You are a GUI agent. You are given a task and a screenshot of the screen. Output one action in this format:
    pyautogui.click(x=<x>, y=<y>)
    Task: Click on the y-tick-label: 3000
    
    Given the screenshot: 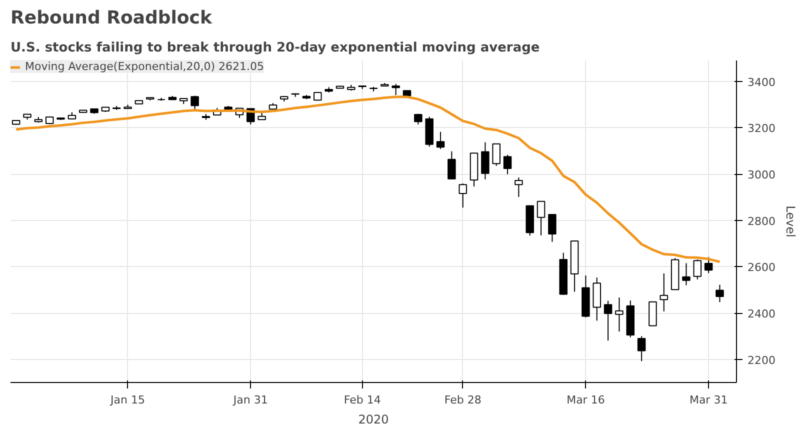 What is the action you would take?
    pyautogui.click(x=762, y=175)
    